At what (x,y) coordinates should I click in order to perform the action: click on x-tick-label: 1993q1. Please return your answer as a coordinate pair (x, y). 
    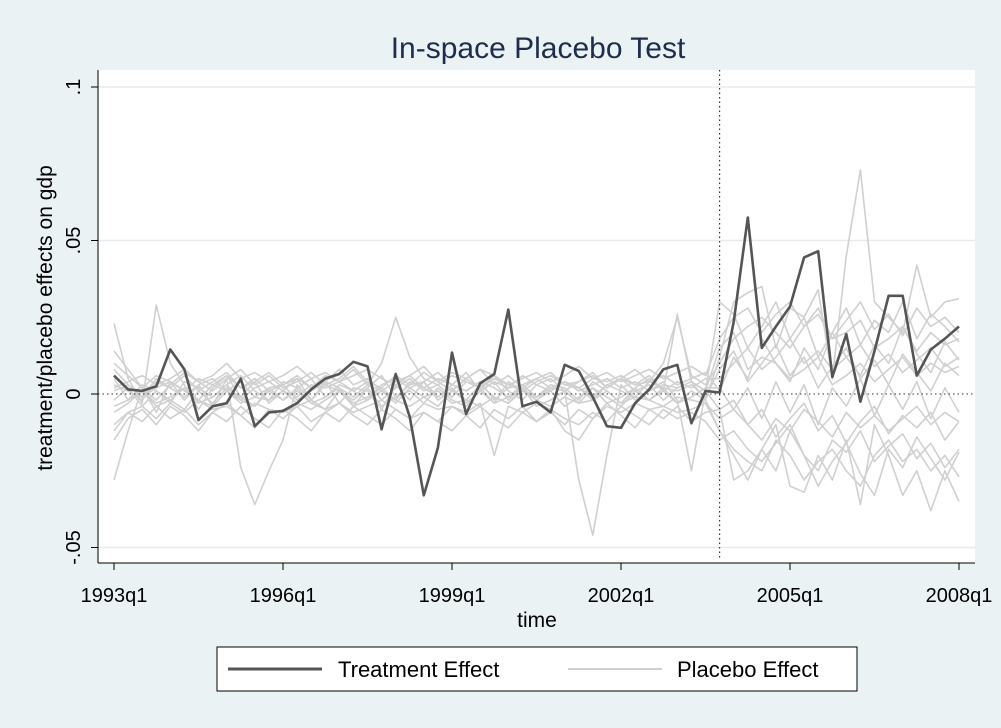
    Looking at the image, I should click on (114, 596).